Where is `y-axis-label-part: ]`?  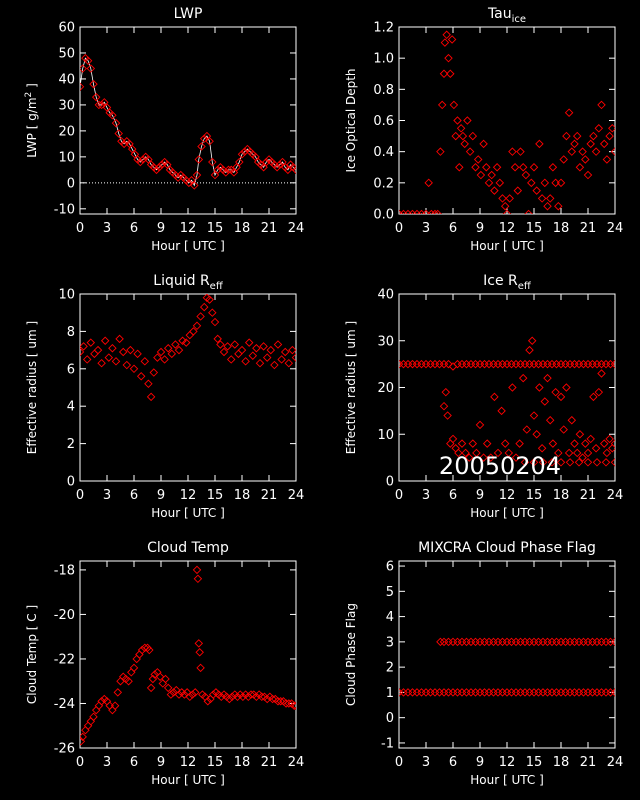
y-axis-label-part: ] is located at coordinates (32, 87).